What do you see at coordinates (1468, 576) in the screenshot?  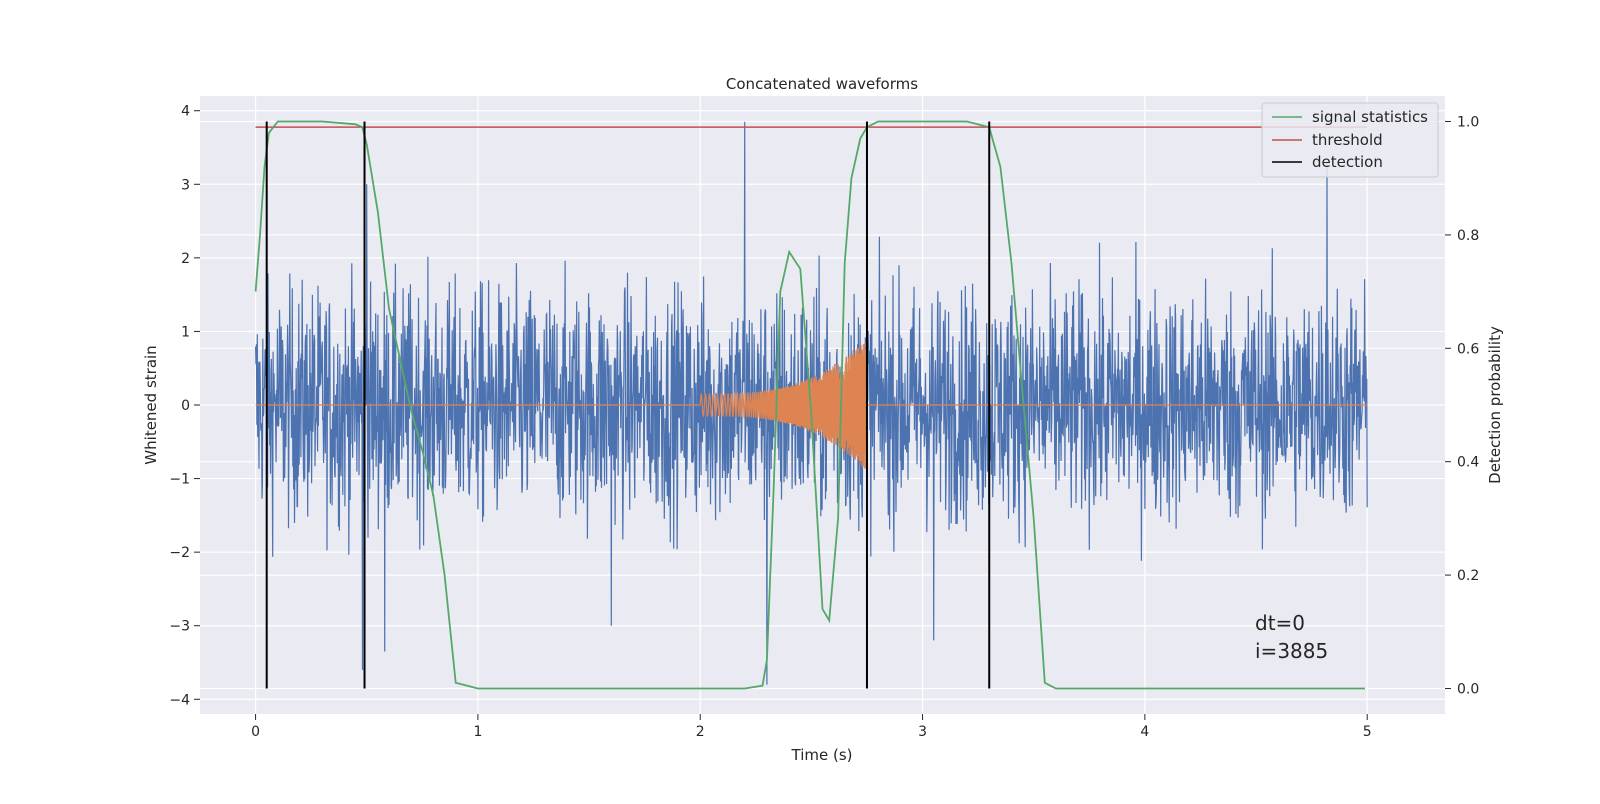 I see `y-right-tick-label: 0.2` at bounding box center [1468, 576].